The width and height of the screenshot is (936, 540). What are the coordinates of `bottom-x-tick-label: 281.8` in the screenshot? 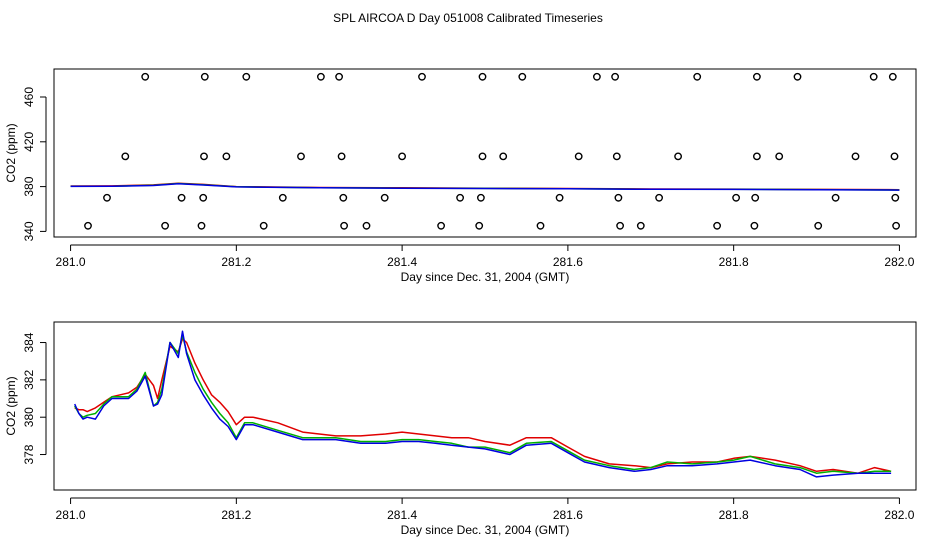 It's located at (734, 515).